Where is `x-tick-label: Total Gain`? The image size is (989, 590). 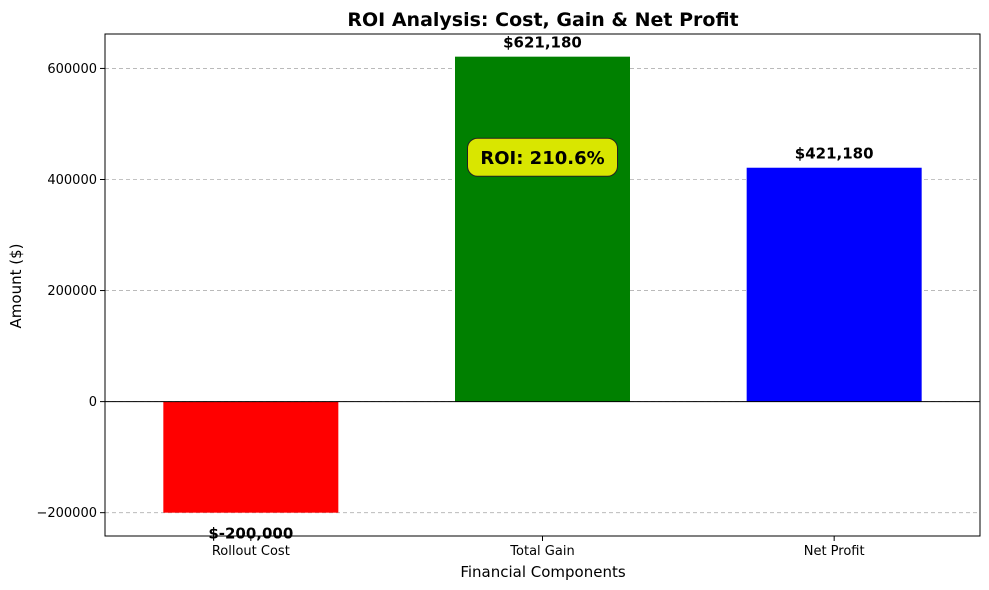
x-tick-label: Total Gain is located at coordinates (541, 551).